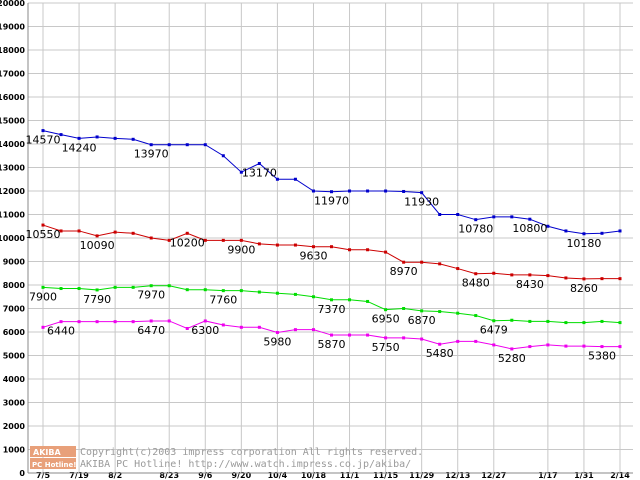 This screenshot has height=480, width=640. I want to click on data-label: 5480, so click(440, 353).